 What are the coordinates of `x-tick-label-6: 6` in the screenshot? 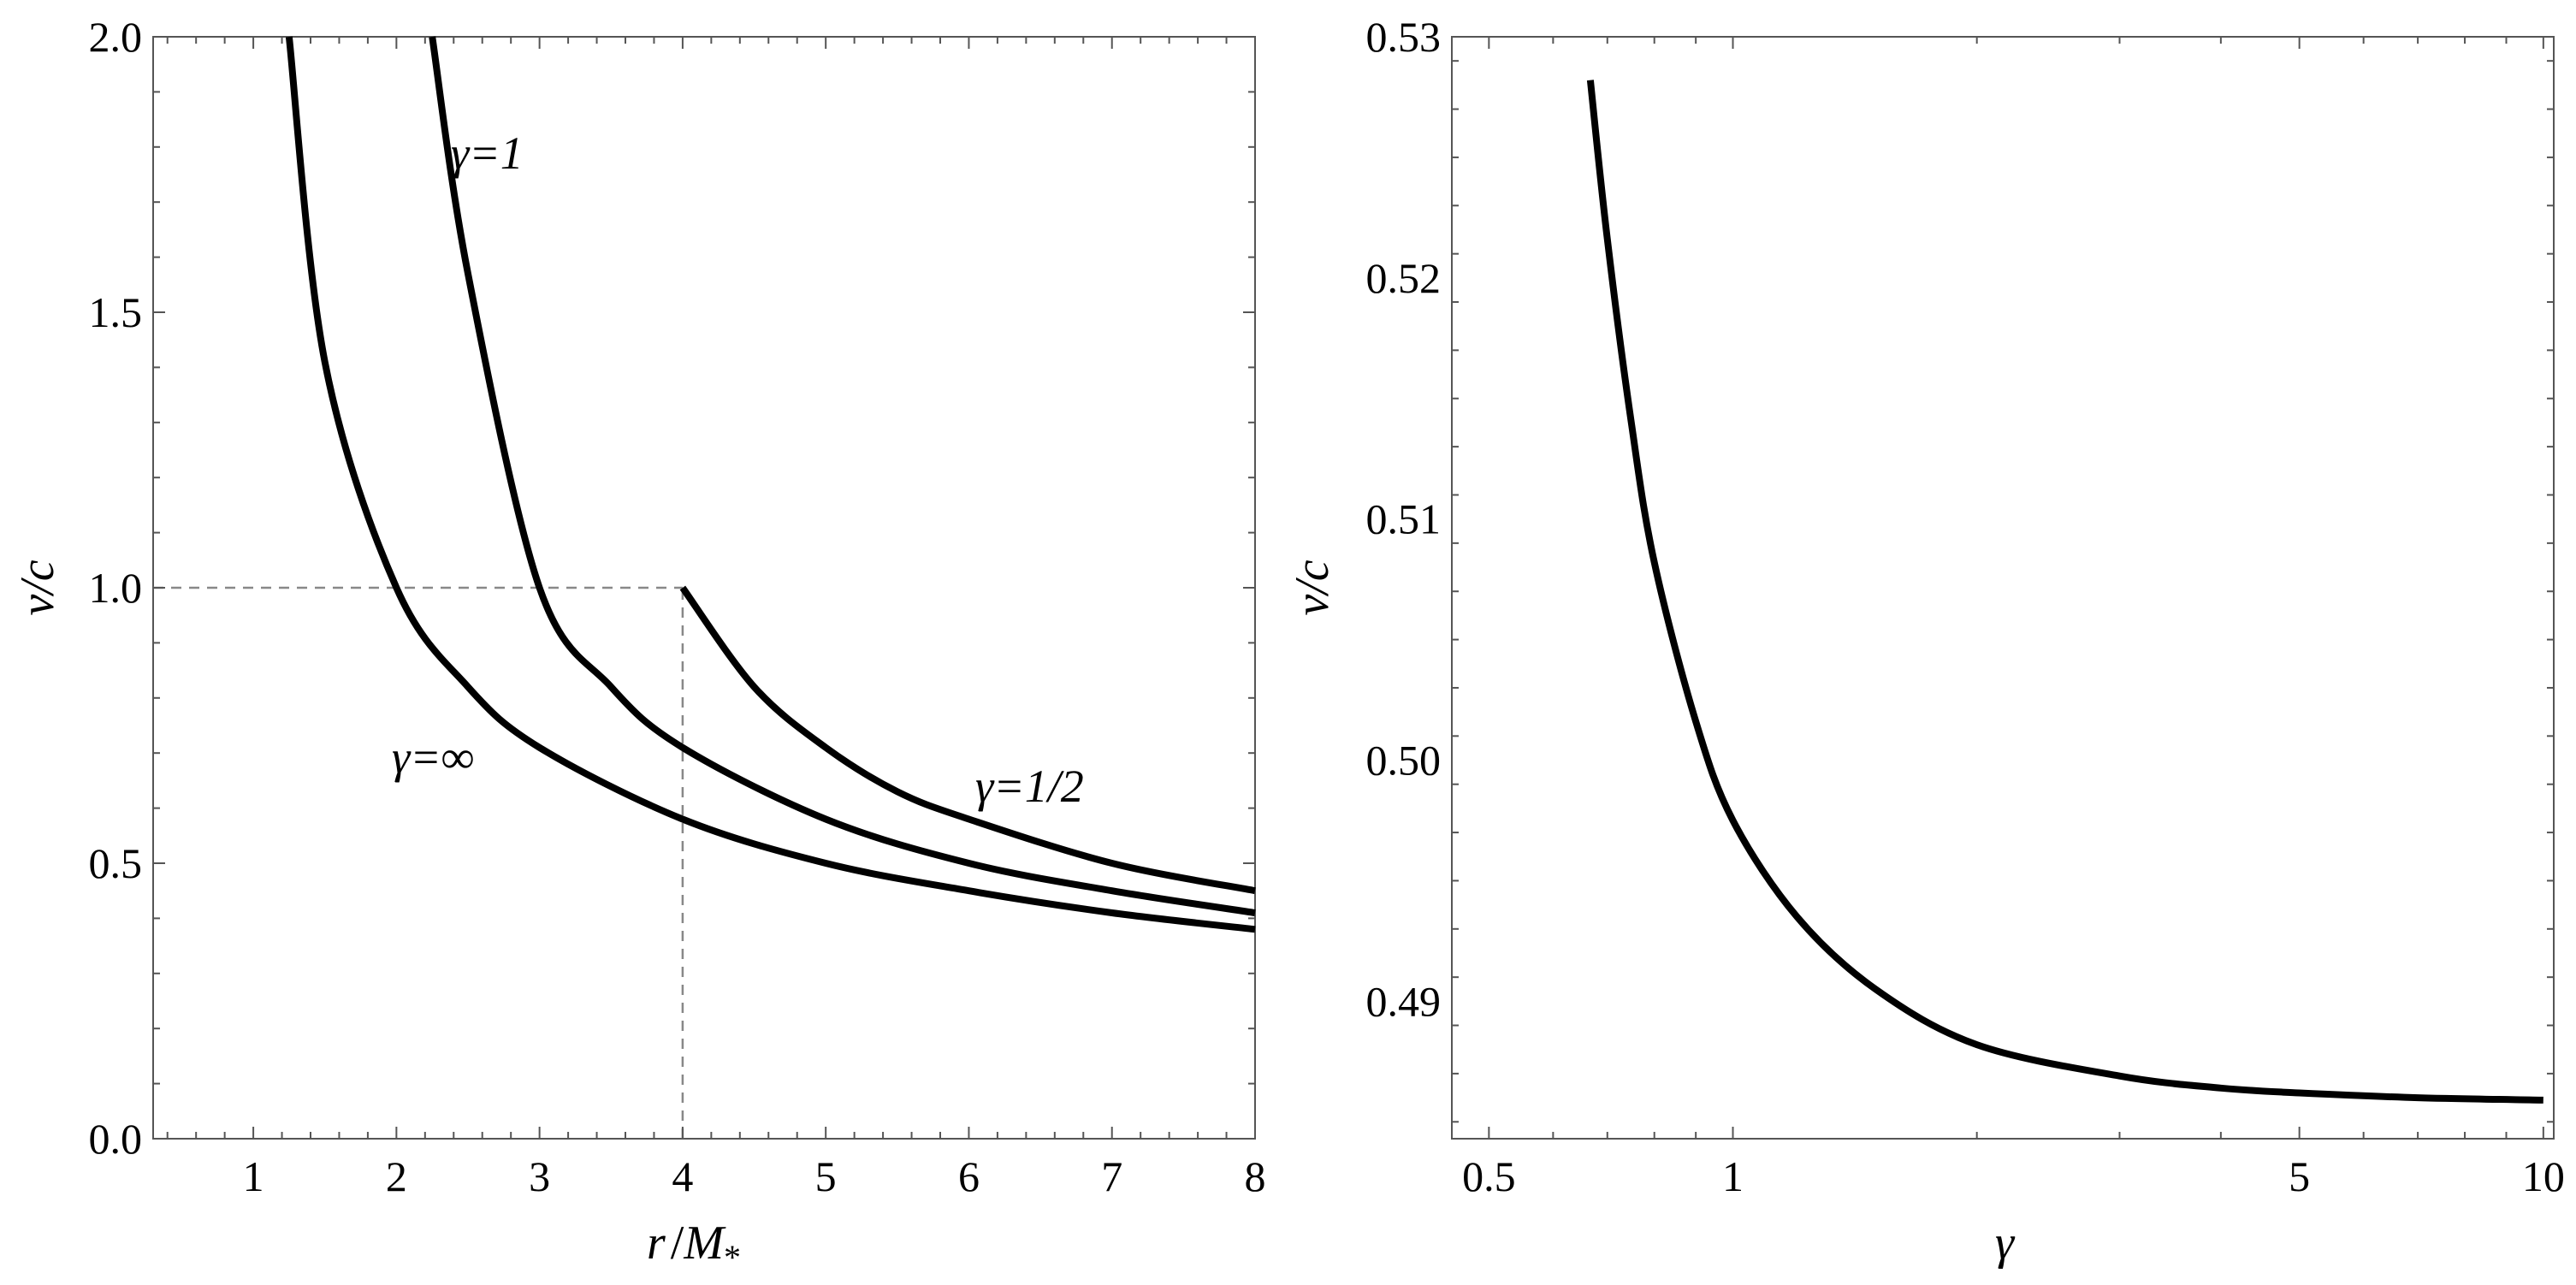 It's located at (969, 1176).